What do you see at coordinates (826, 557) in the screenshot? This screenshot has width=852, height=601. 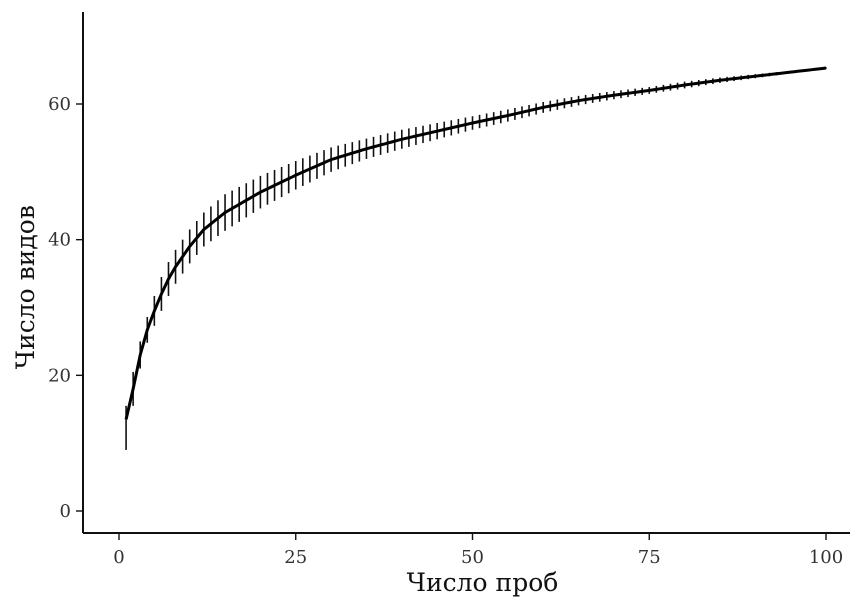 I see `x-tick-label: 100` at bounding box center [826, 557].